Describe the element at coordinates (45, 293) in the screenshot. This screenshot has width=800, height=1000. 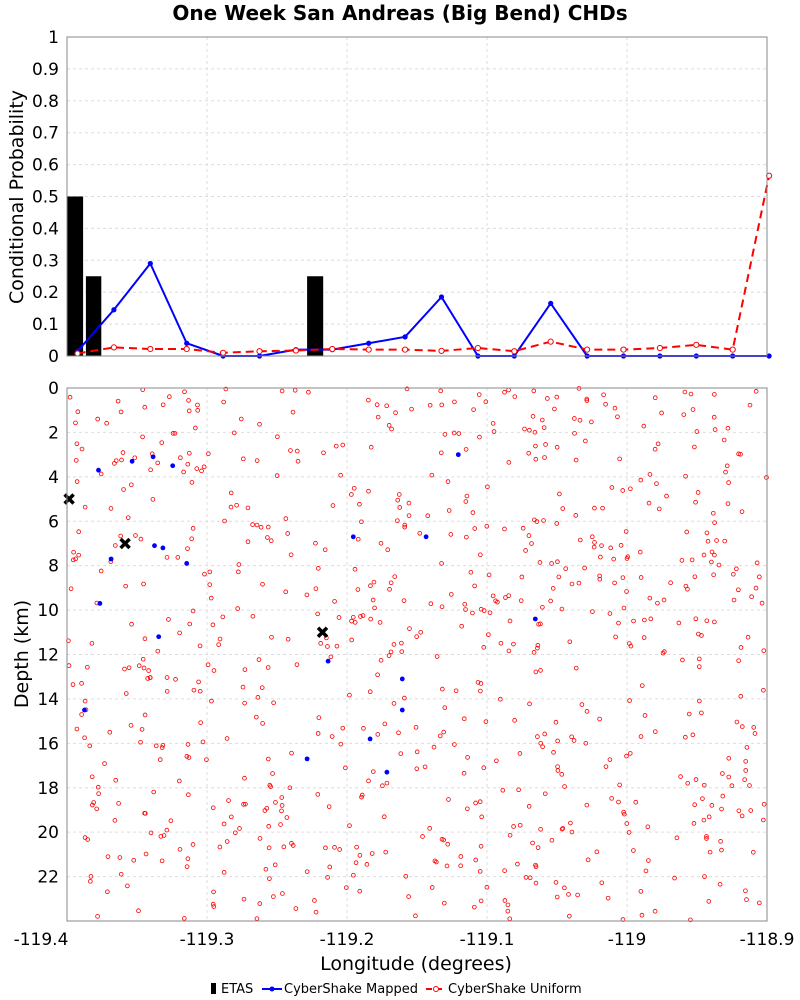
I see `probability-y-tick-label: 0.2` at that location.